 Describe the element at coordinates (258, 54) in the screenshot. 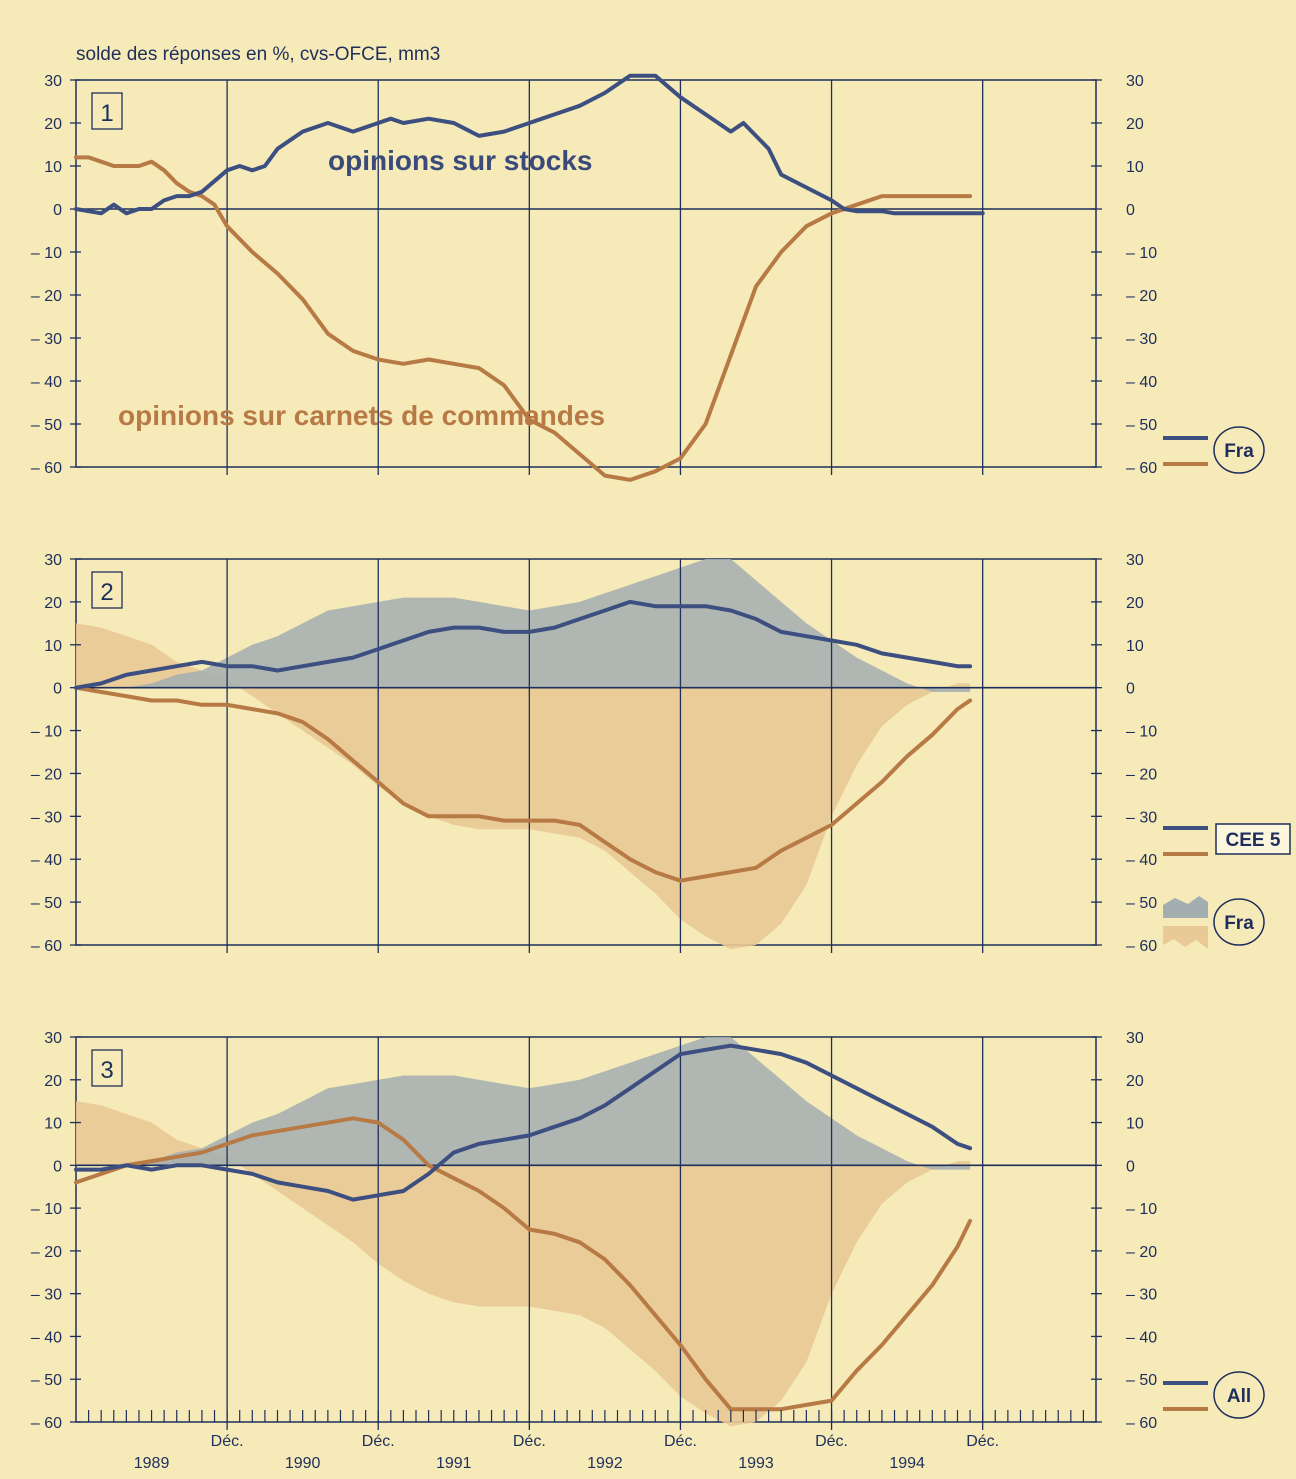

I see `chart-caption: solde des réponses en %, cvs-OFCE, mm3` at that location.